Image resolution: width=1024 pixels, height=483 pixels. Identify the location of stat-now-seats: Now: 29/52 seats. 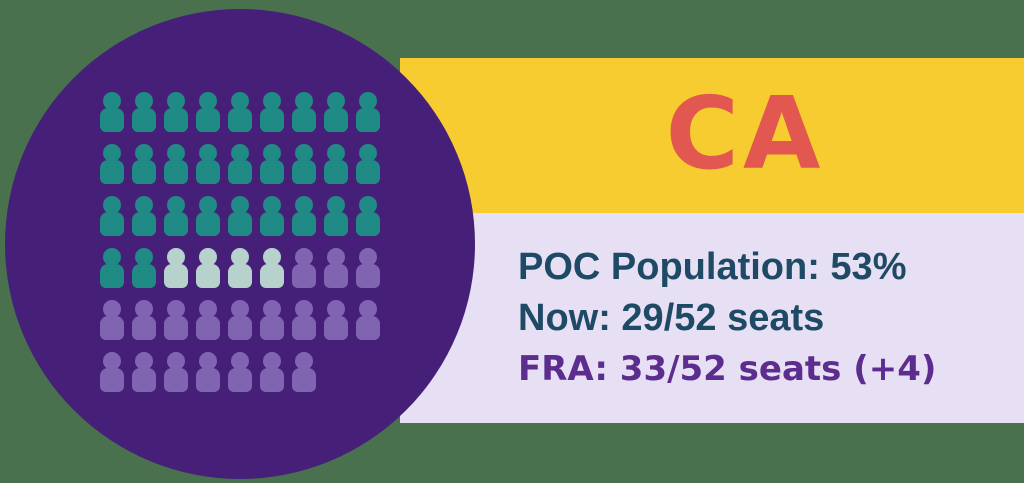
(671, 317).